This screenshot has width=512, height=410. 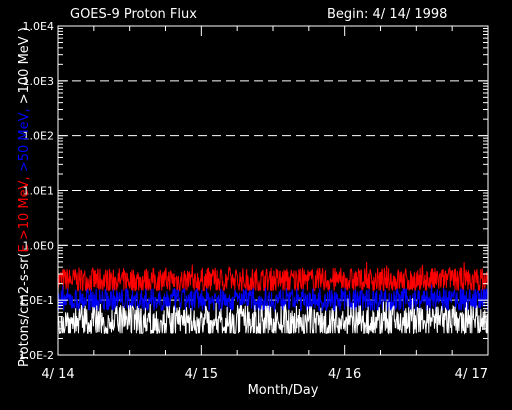 I want to click on y-tick-label: 1.0E1, so click(x=38, y=191).